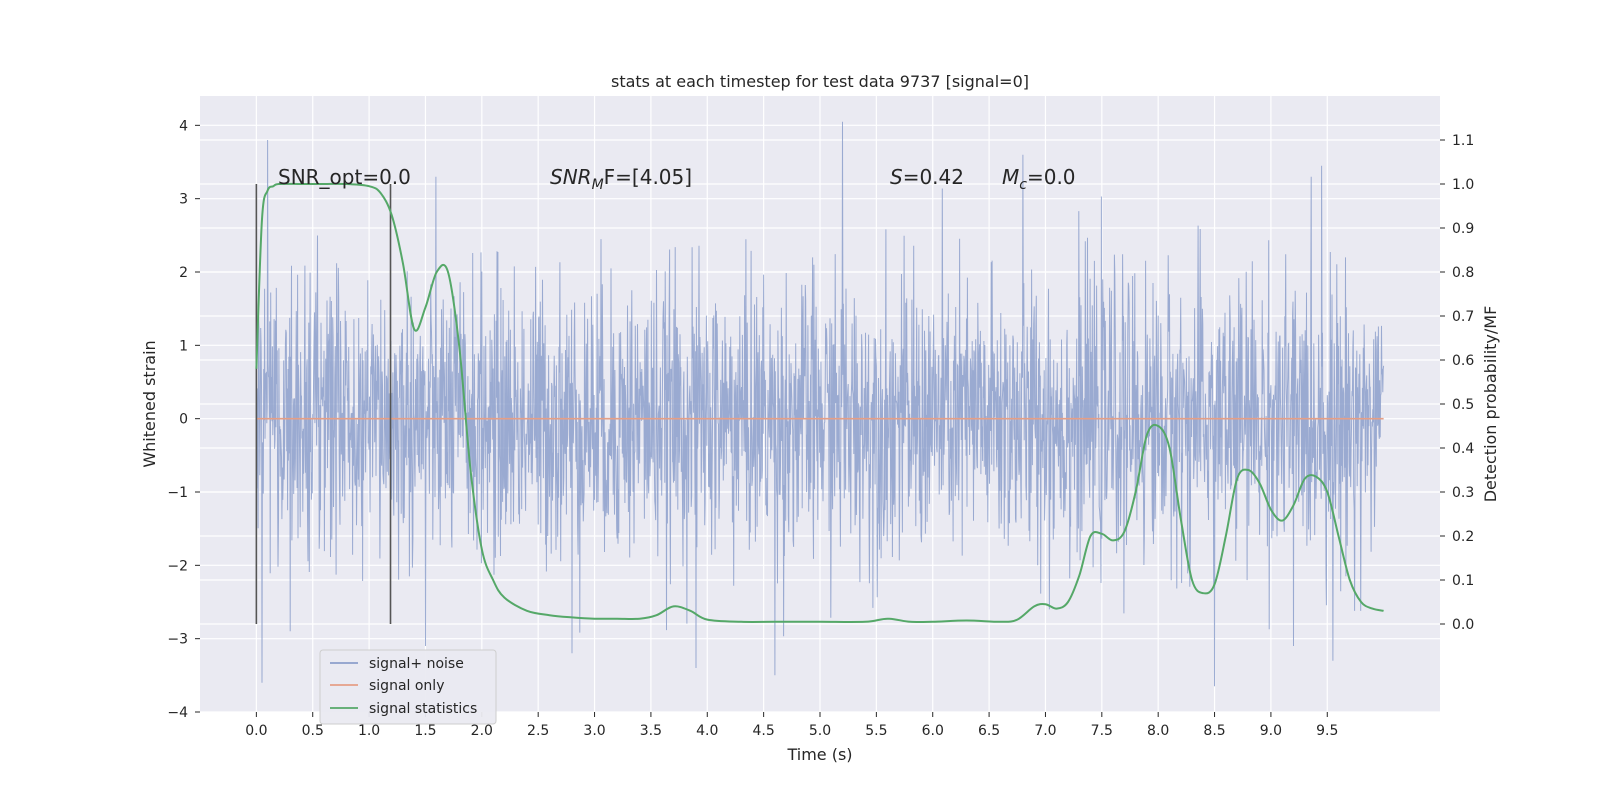 The image size is (1600, 800). I want to click on x-tick-label: 4.0, so click(707, 731).